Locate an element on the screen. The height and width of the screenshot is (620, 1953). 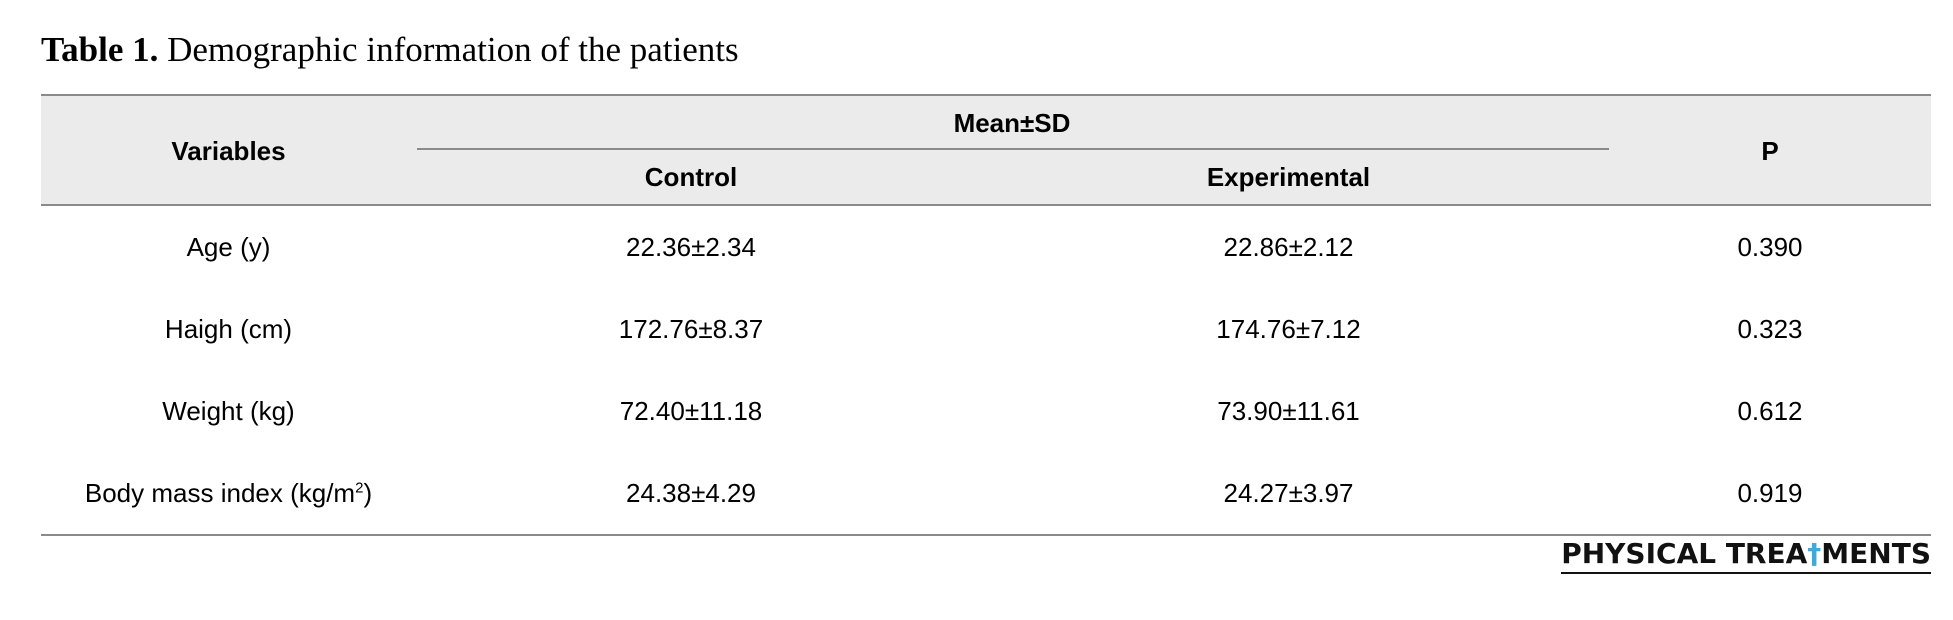
cell-p: 0.390 is located at coordinates (1770, 247).